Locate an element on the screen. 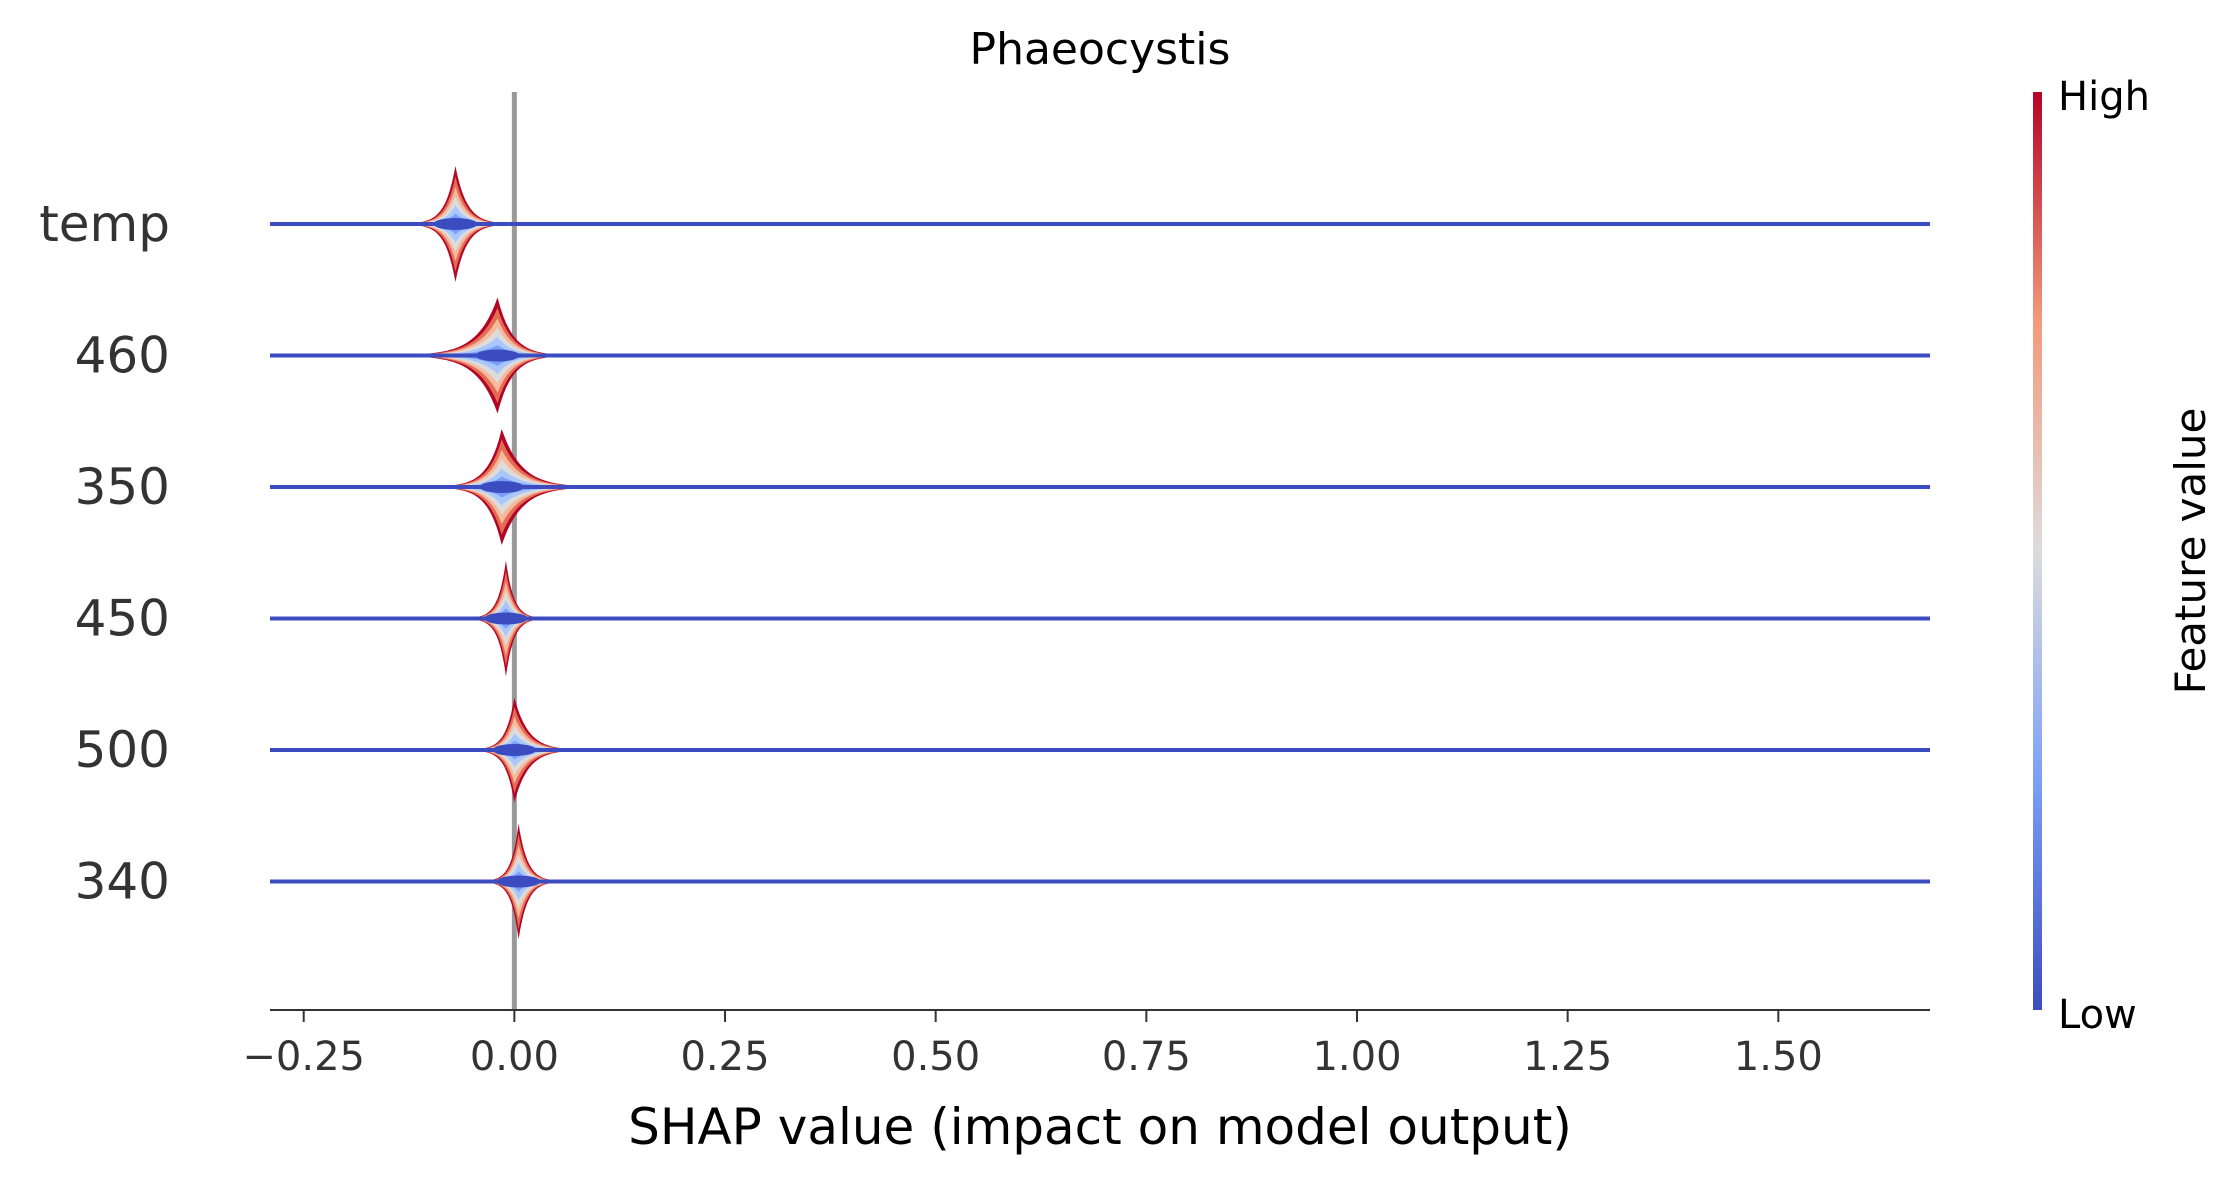 The width and height of the screenshot is (2238, 1182). colorbar-low-label: Low is located at coordinates (2097, 1015).